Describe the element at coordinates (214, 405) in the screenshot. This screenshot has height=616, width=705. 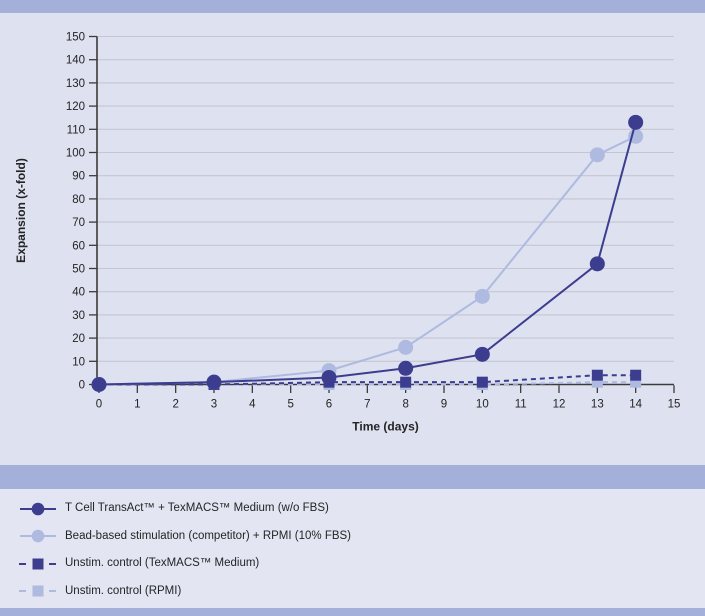
I see `x-tick-label: 3` at that location.